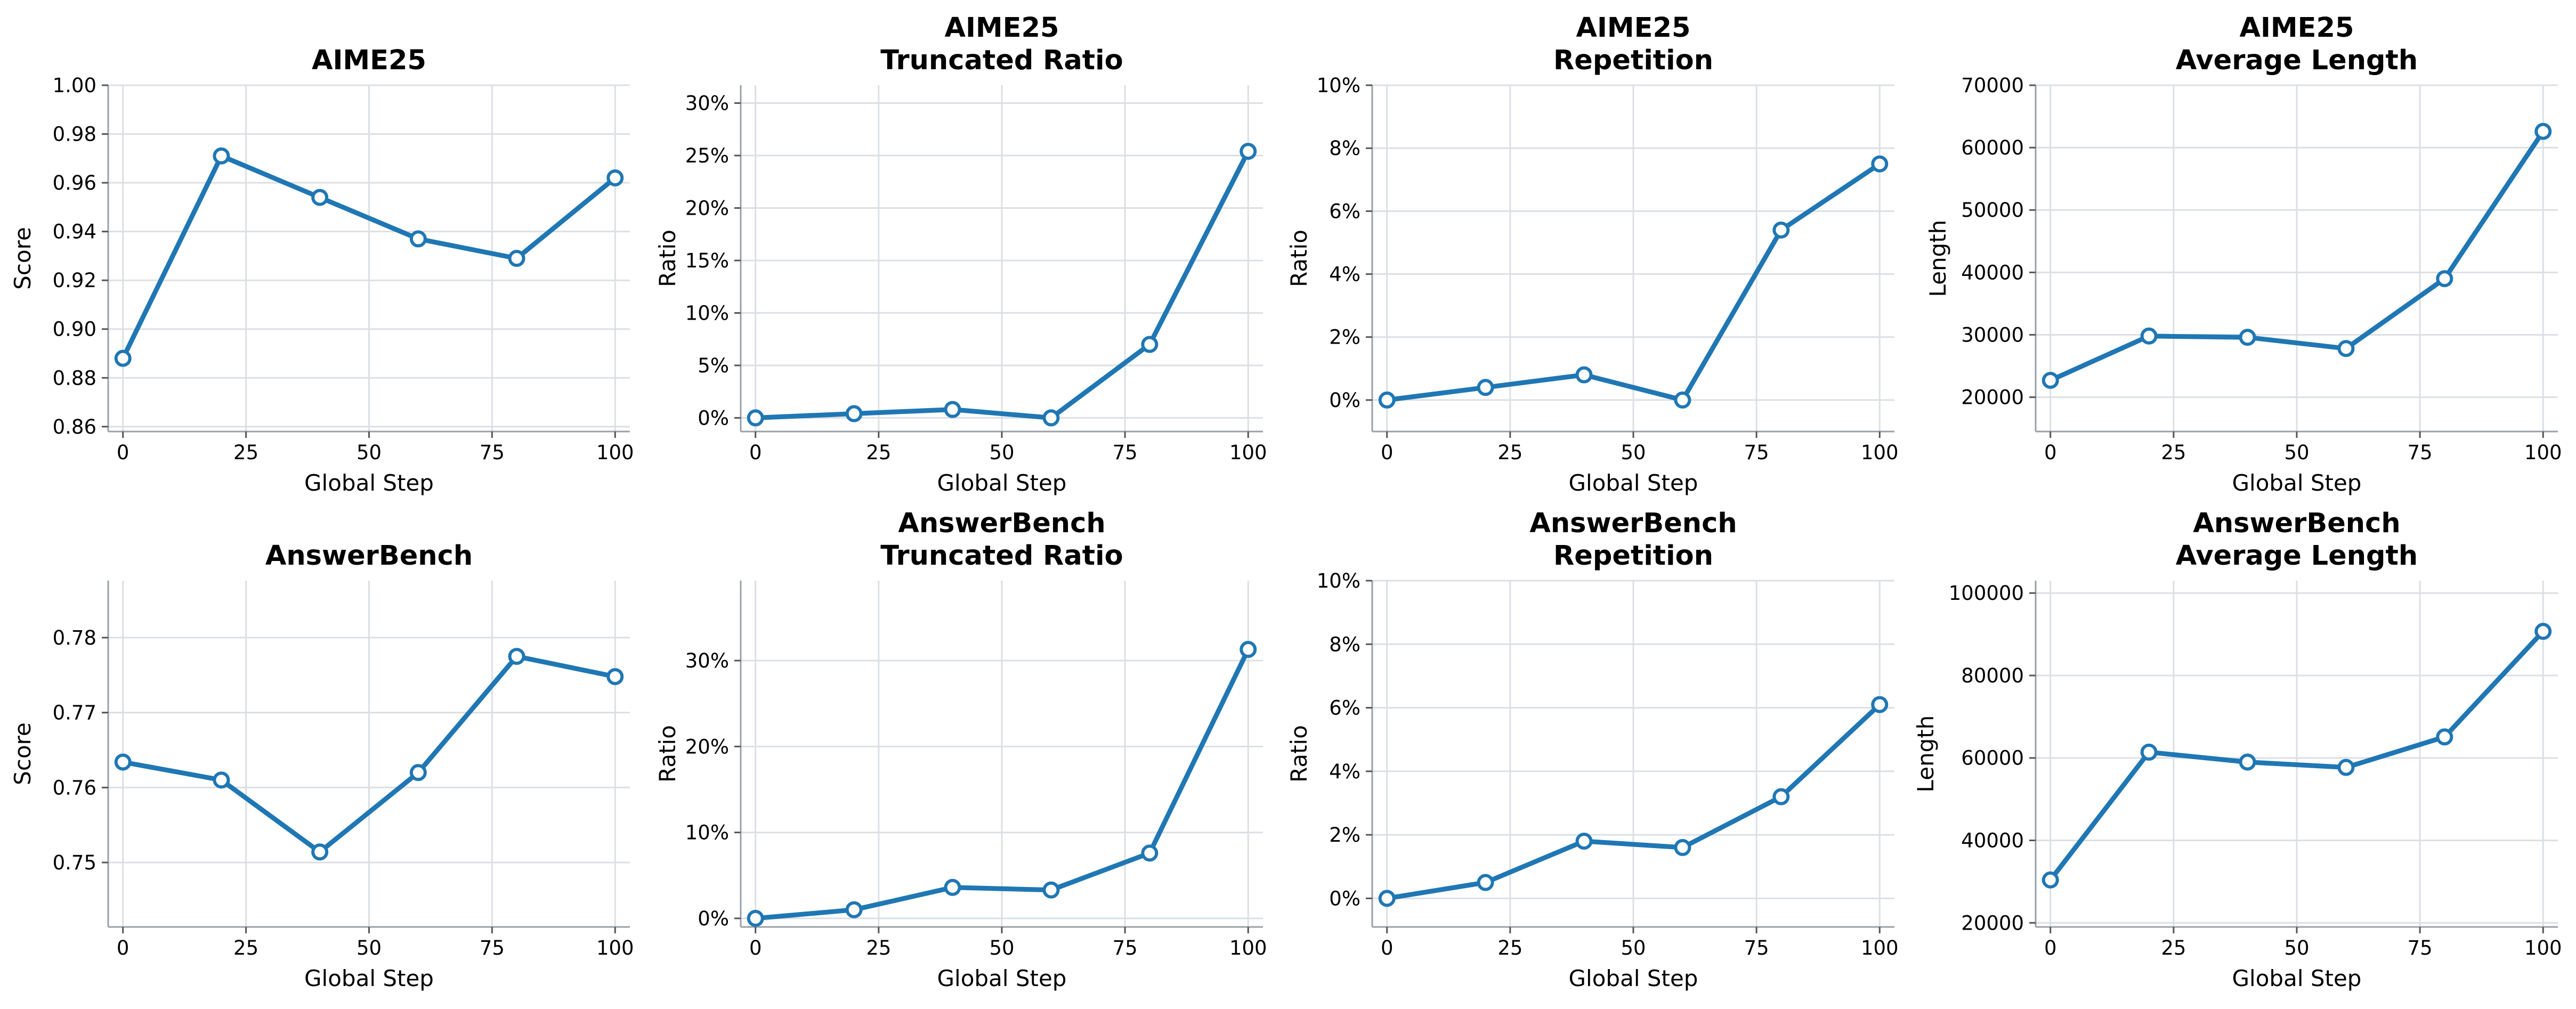  I want to click on y-tick-label: 0.98, so click(74, 134).